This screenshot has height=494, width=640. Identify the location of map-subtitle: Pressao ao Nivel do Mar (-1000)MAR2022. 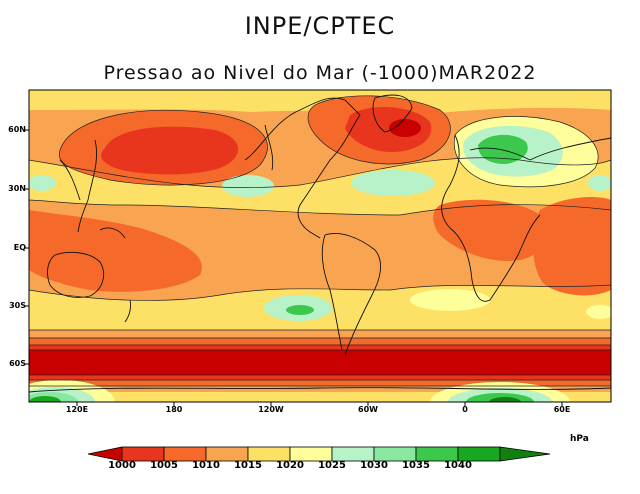
(320, 73).